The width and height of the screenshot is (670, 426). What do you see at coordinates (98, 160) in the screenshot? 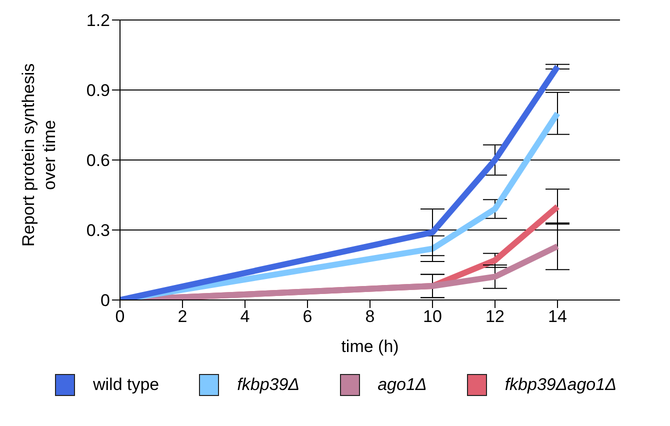
I see `y-tick-label: 0.6` at bounding box center [98, 160].